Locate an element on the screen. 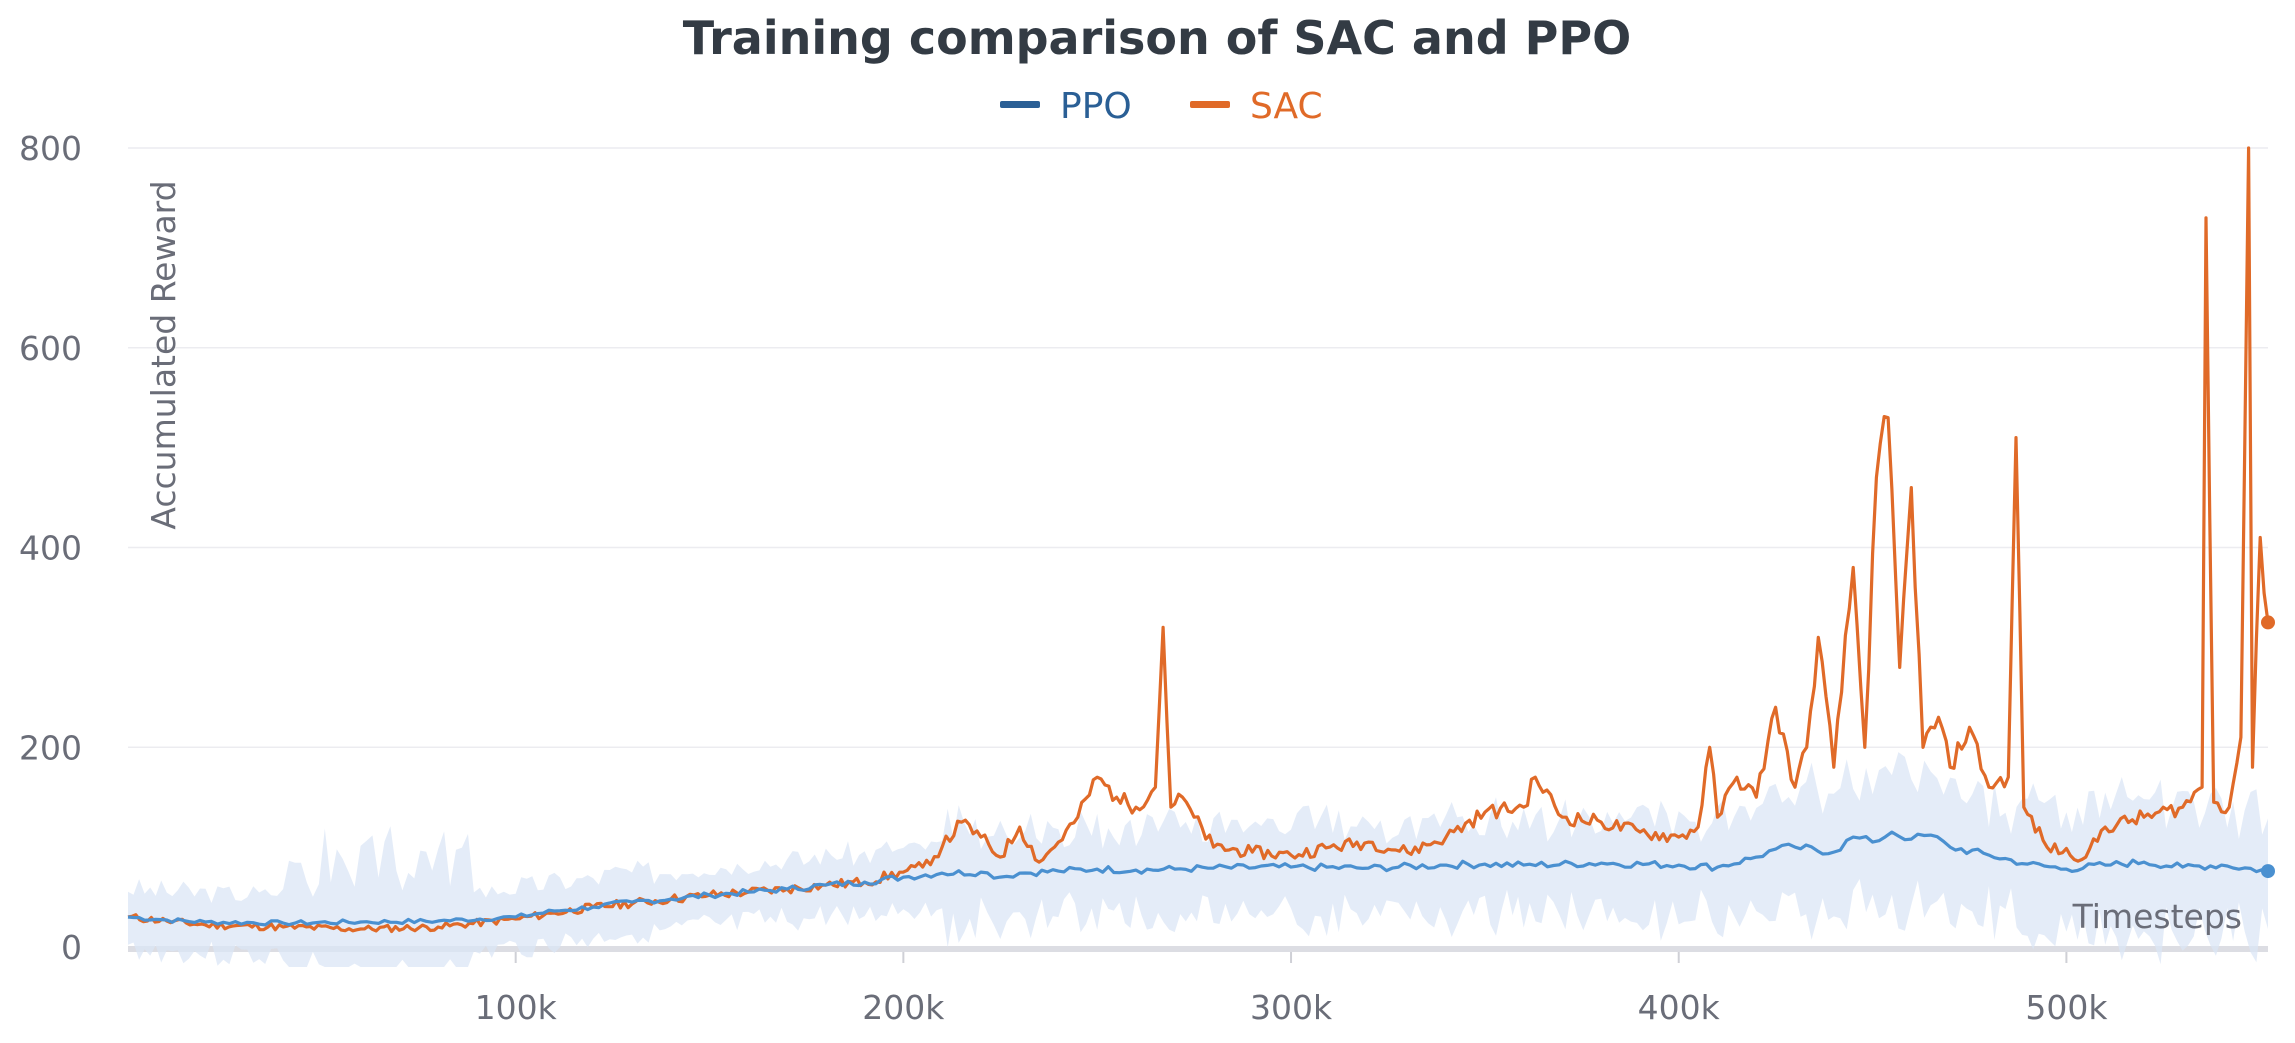 This screenshot has width=2295, height=1043. y-tick-label-0: 0 is located at coordinates (71, 947).